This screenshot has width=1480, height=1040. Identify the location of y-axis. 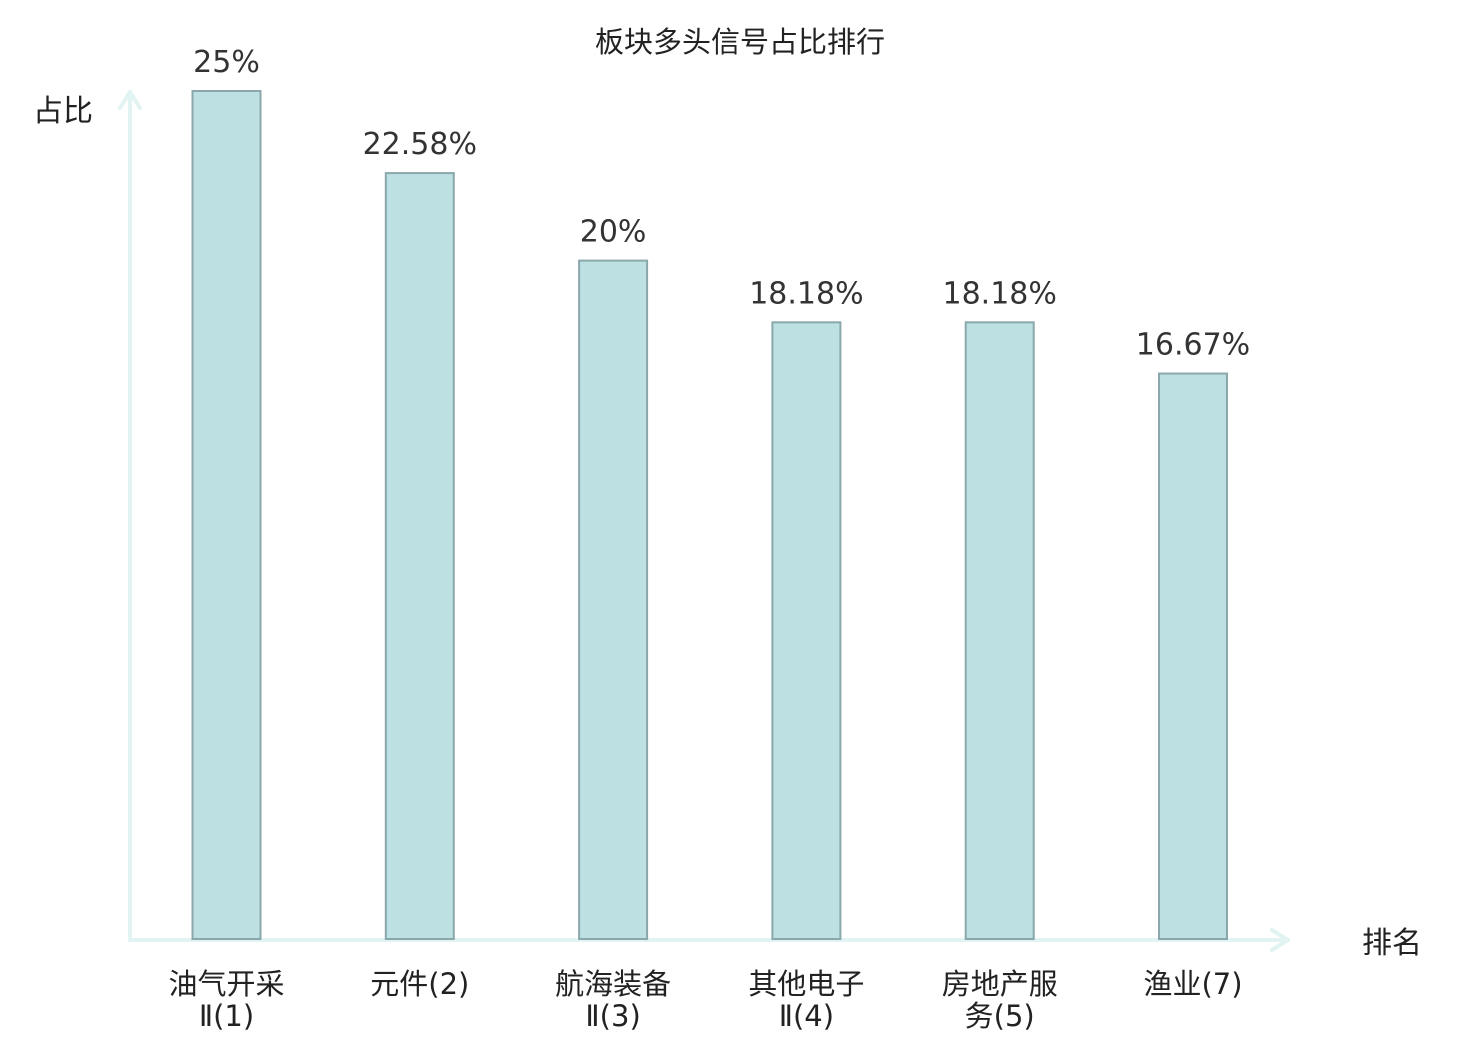
(130, 516).